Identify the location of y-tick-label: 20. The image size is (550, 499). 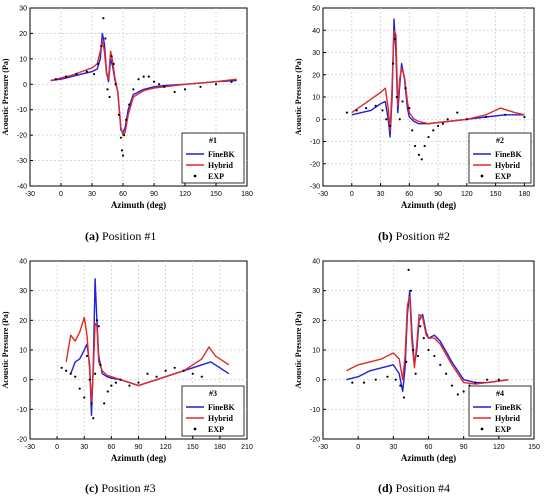
(316, 75).